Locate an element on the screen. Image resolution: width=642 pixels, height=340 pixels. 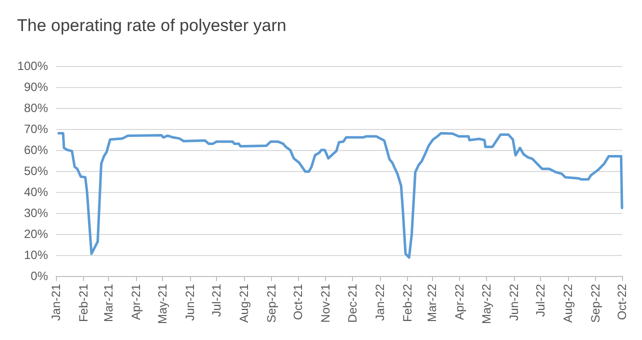
x-tick-label: Mar-21 is located at coordinates (108, 303).